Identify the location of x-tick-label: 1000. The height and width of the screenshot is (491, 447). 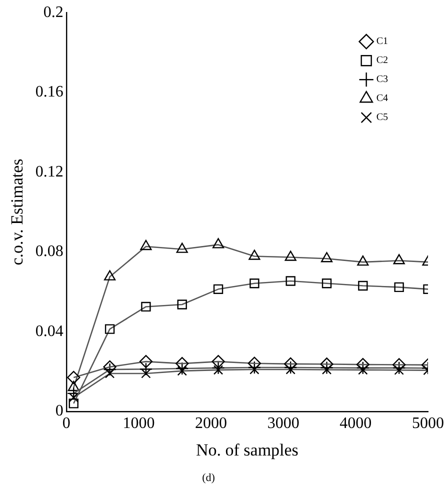
(138, 423).